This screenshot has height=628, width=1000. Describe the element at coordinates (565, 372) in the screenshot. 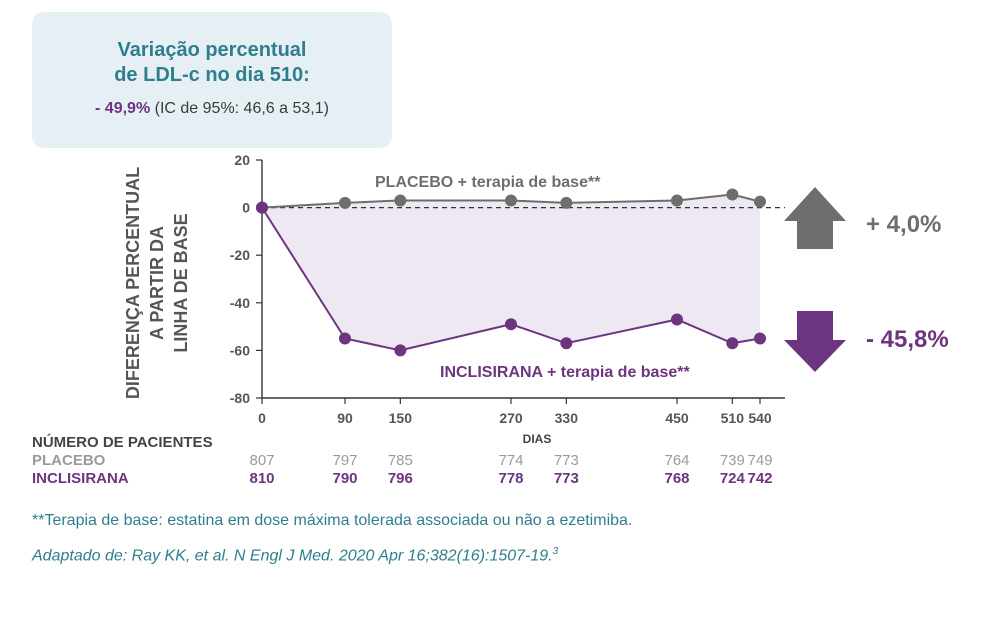

I see `inclisiran-series-label: INCLISIRANA + terapia de base**` at that location.